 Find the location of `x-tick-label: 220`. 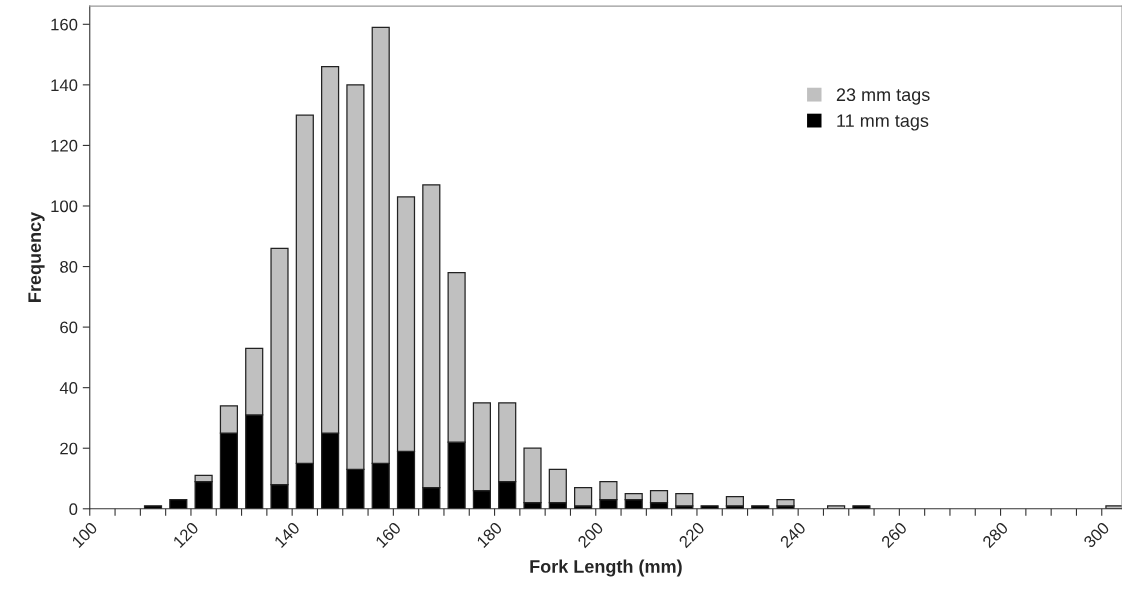

x-tick-label: 220 is located at coordinates (692, 535).